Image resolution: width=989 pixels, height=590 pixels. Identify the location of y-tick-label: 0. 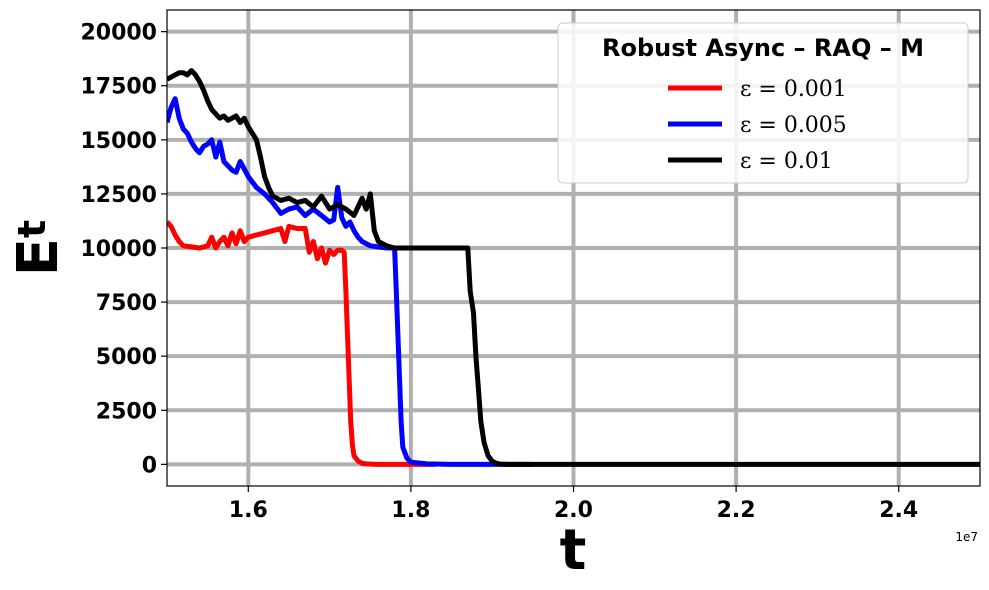
(149, 465).